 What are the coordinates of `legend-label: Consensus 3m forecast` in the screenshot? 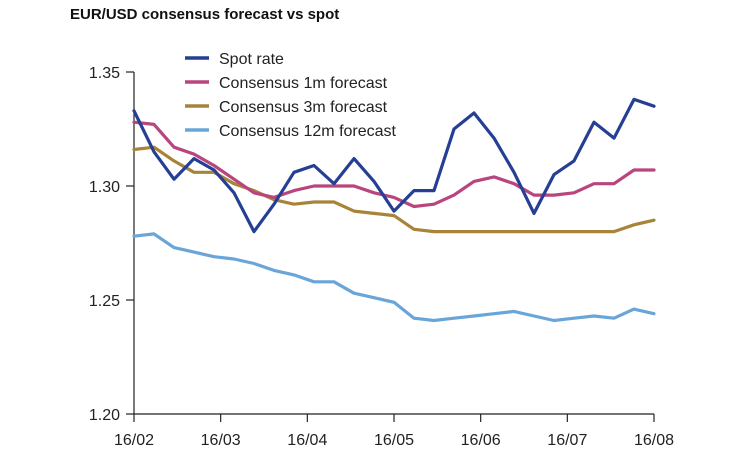 It's located at (303, 107).